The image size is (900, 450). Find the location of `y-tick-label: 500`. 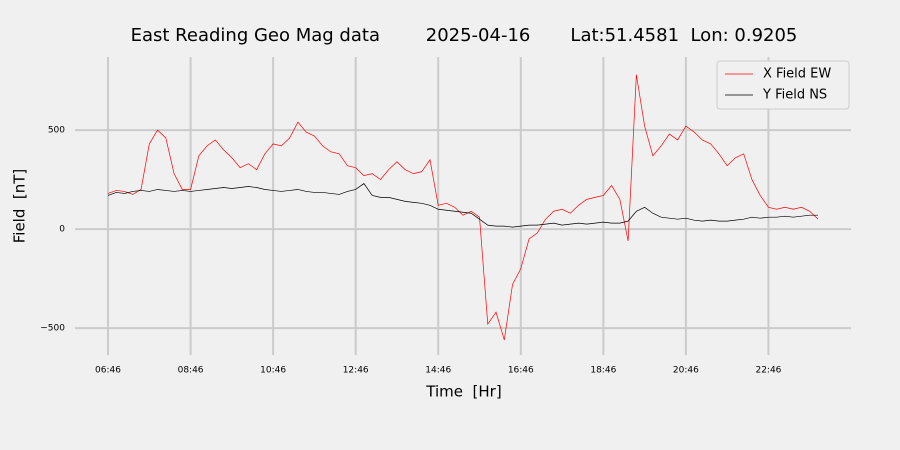

y-tick-label: 500 is located at coordinates (56, 131).